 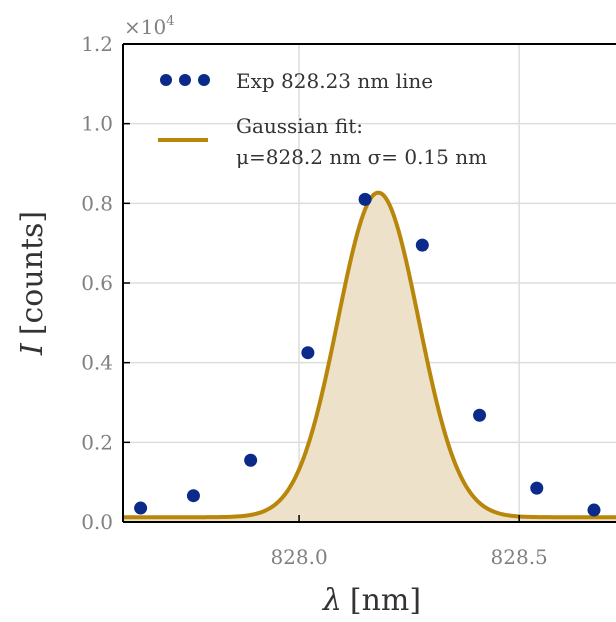 What do you see at coordinates (97, 442) in the screenshot?
I see `y-tick-label: 0.2` at bounding box center [97, 442].